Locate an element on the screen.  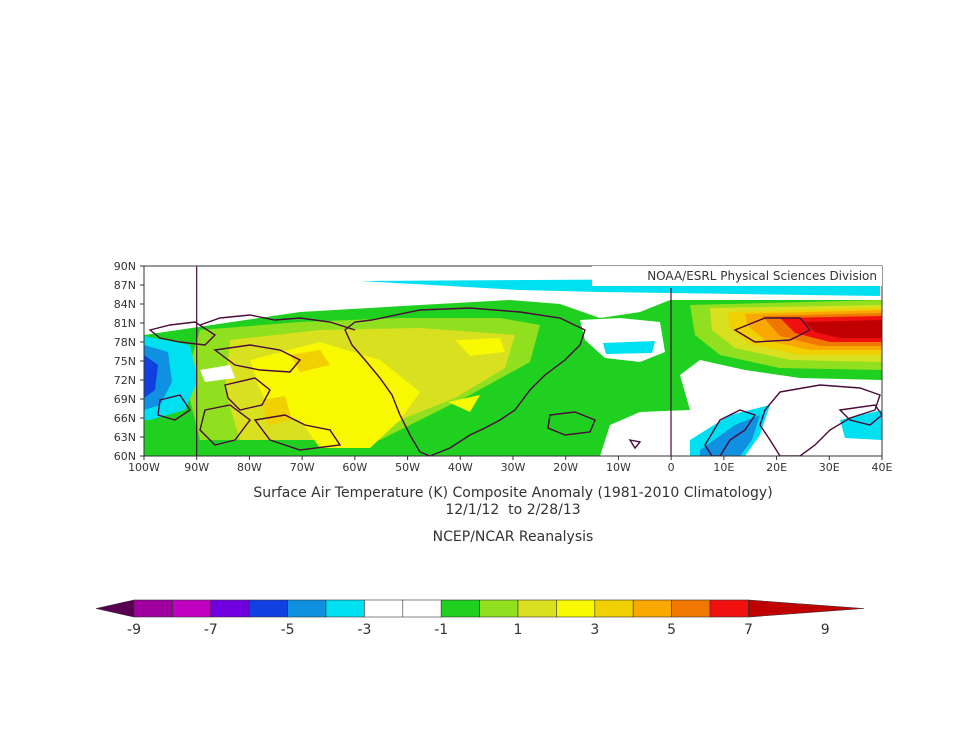
lat-tick-label: 78N is located at coordinates (125, 342).